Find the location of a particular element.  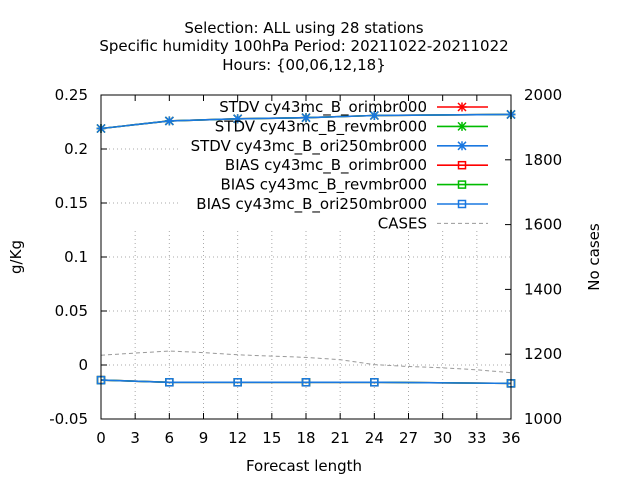

x-tick-label: 33 is located at coordinates (476, 438).